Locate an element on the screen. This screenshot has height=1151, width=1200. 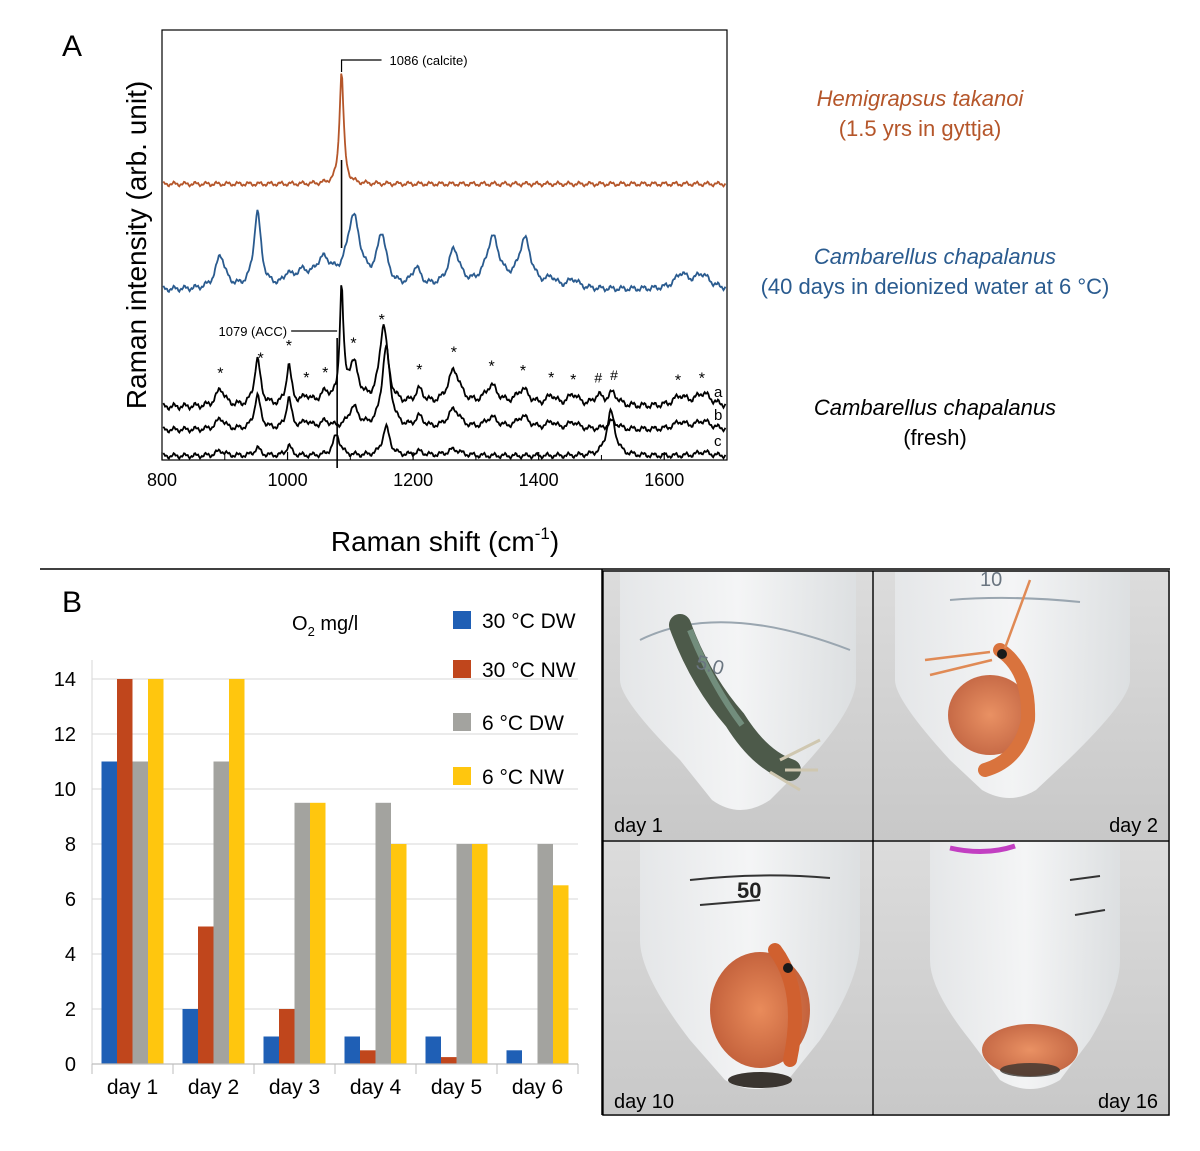
x-tick-label: 1200 is located at coordinates (413, 480).